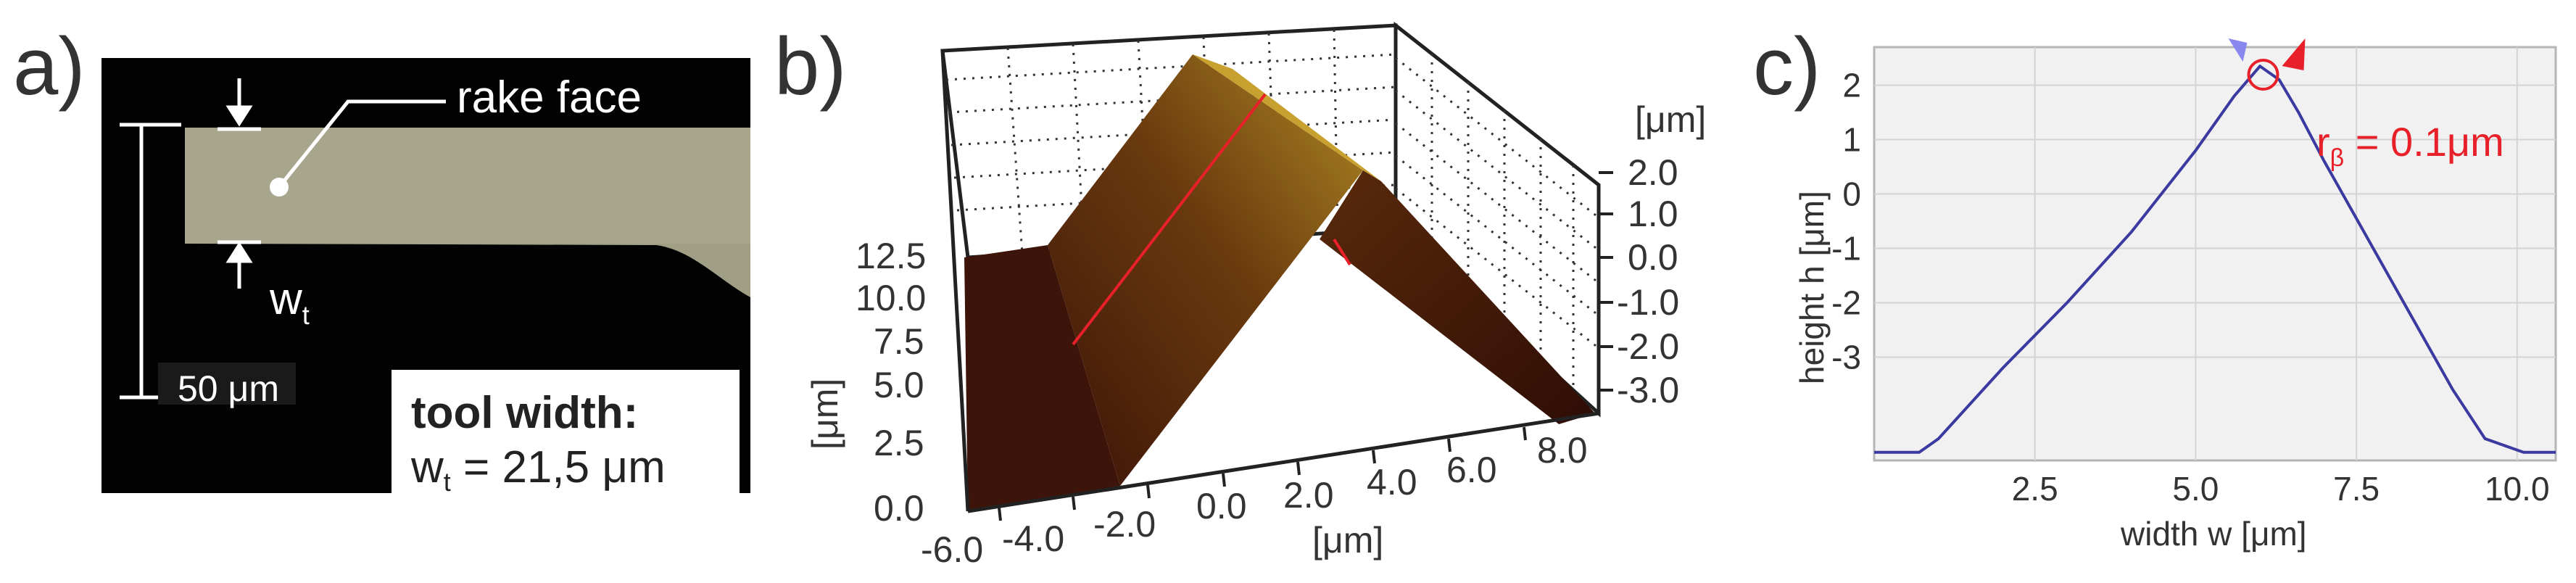  What do you see at coordinates (228, 388) in the screenshot?
I see `scale-bar-label: 50 μm` at bounding box center [228, 388].